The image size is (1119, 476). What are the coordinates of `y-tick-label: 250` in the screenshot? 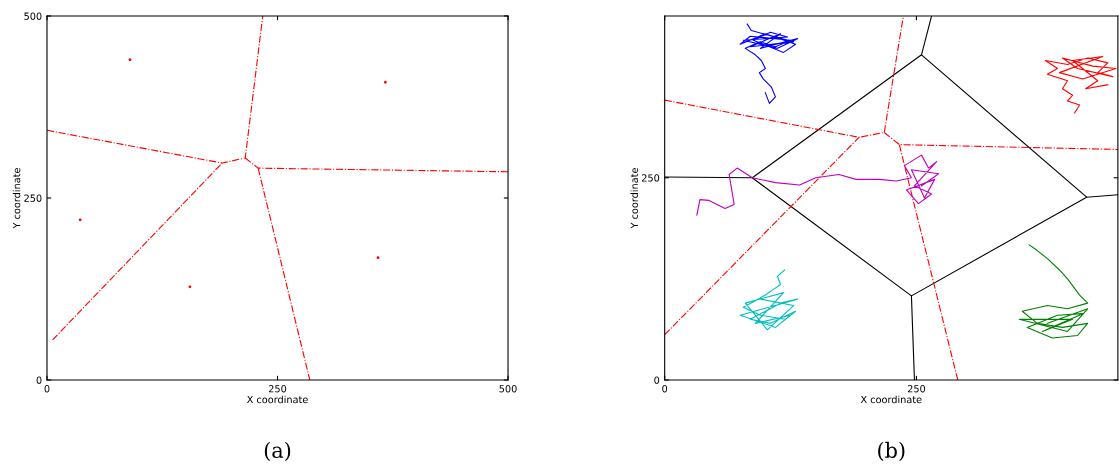 It's located at (33, 198).